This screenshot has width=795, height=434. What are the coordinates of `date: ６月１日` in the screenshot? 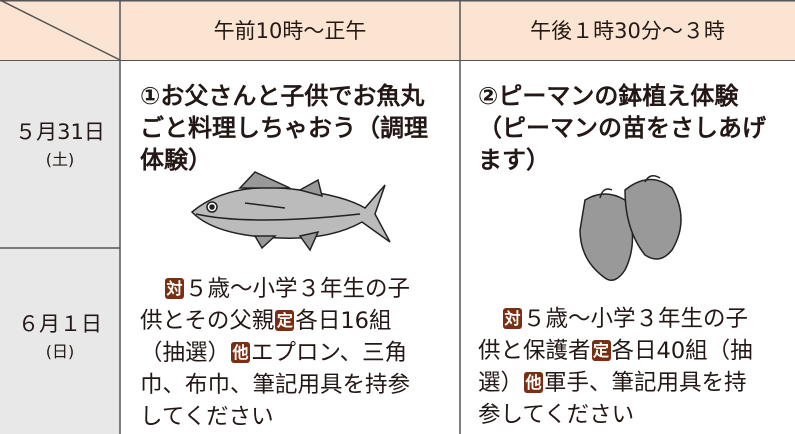 It's located at (60, 324).